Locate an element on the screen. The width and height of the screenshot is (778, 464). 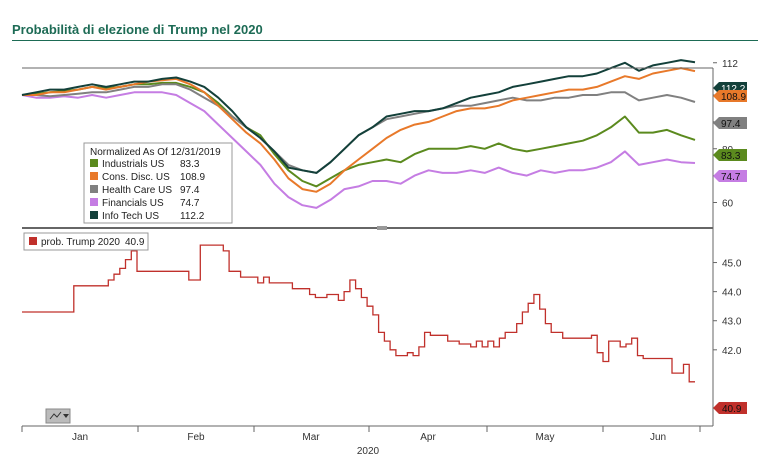
end-value-label-cons-disc: 108.9 is located at coordinates (733, 97).